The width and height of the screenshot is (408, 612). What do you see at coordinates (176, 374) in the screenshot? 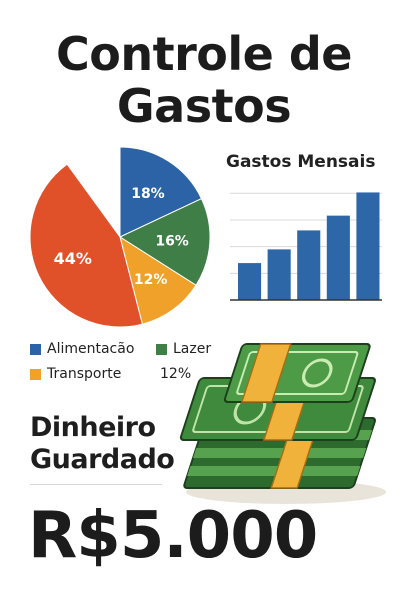
I see `legend-extra-value: 12%` at bounding box center [176, 374].